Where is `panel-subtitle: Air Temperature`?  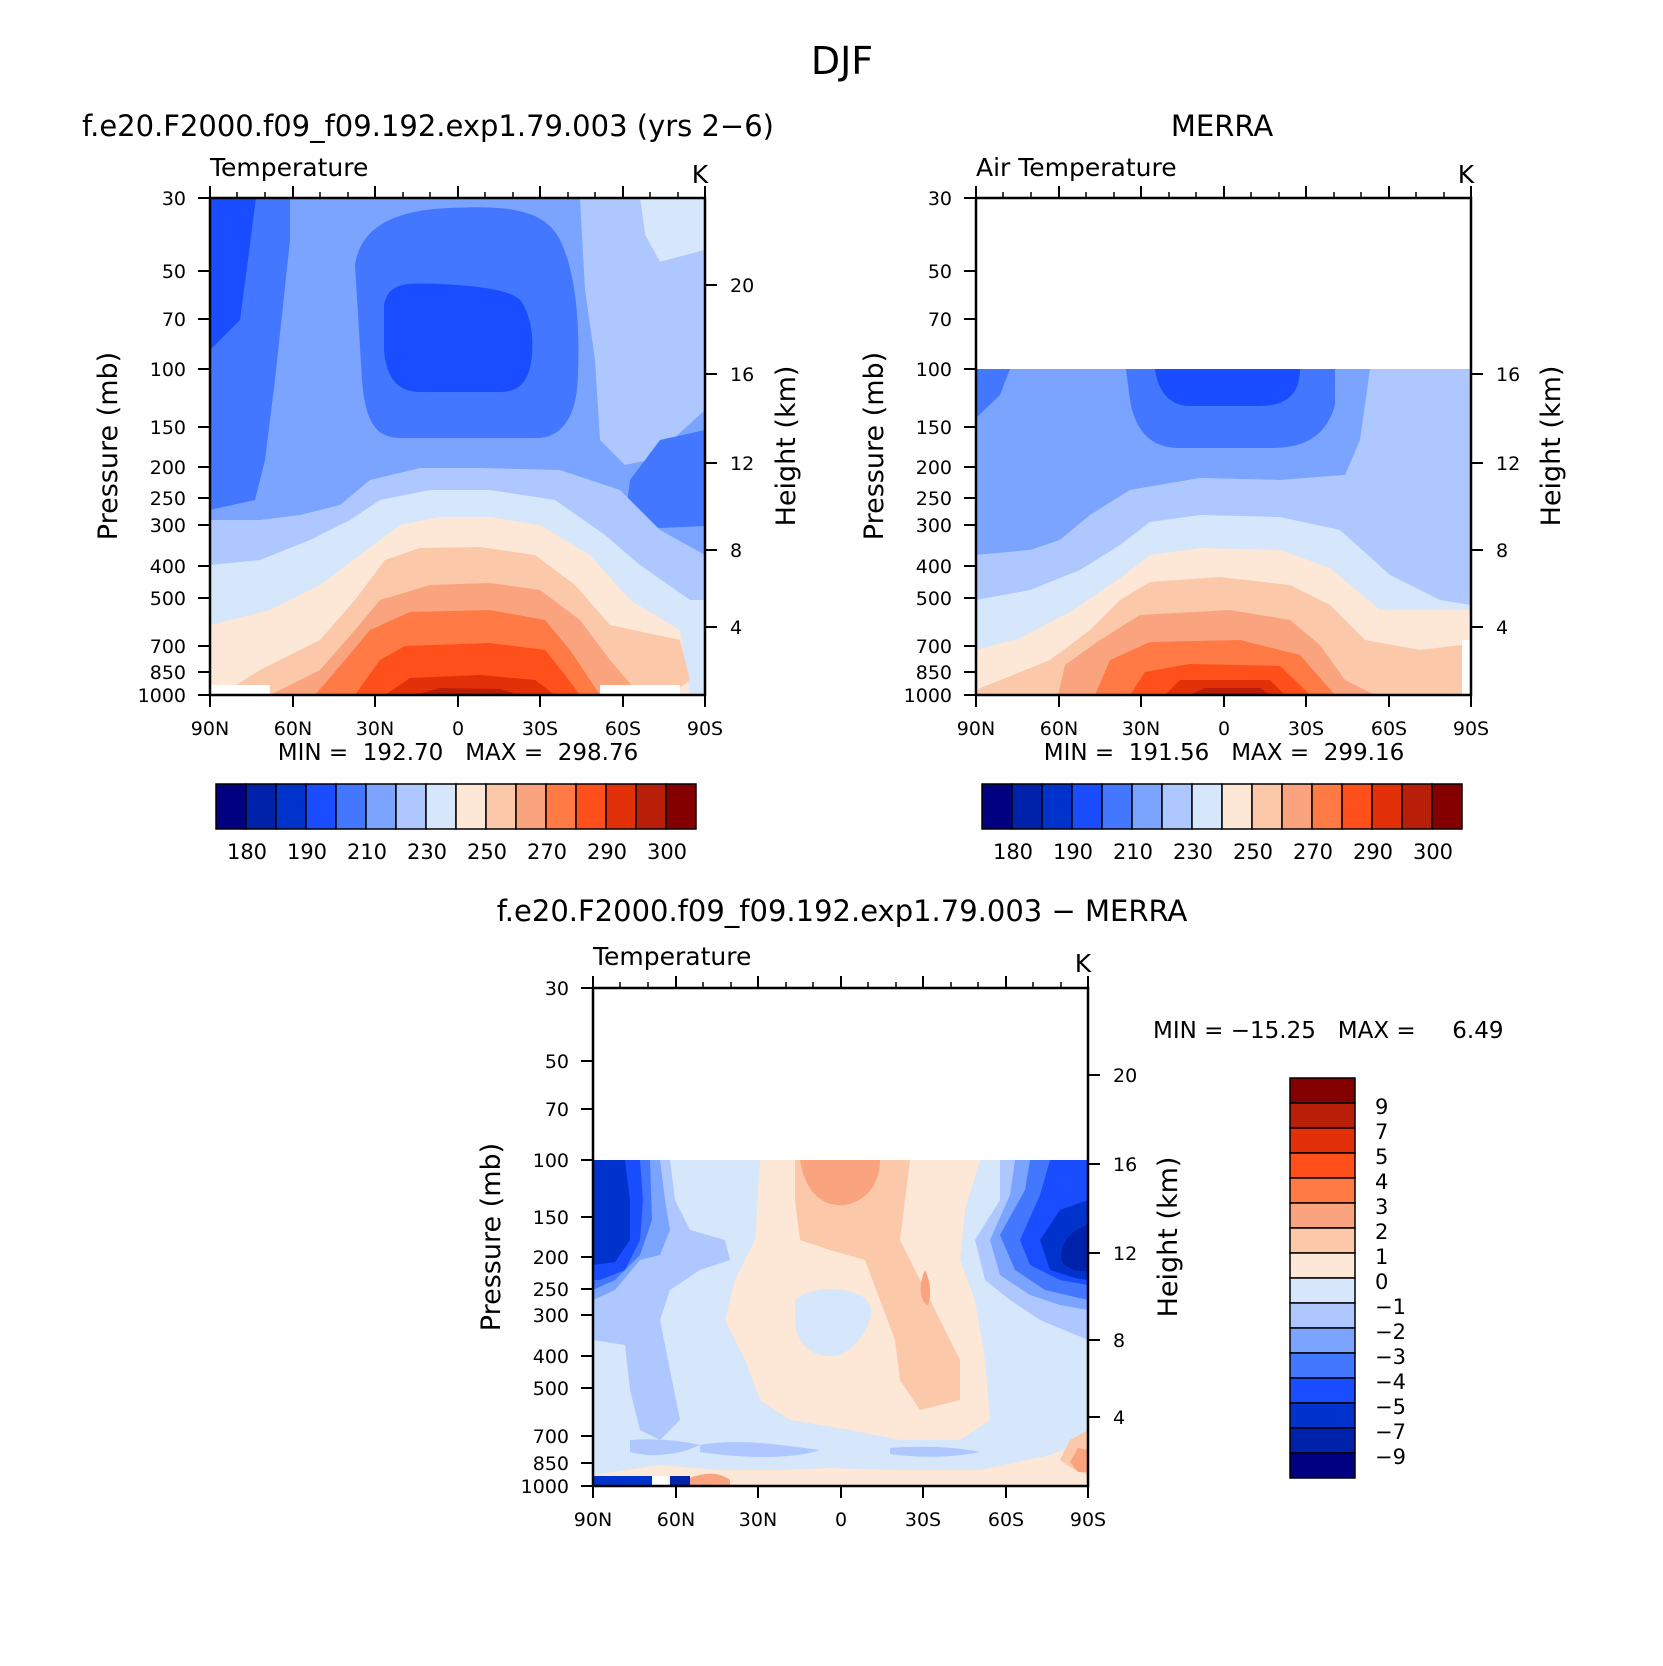 panel-subtitle: Air Temperature is located at coordinates (1076, 167).